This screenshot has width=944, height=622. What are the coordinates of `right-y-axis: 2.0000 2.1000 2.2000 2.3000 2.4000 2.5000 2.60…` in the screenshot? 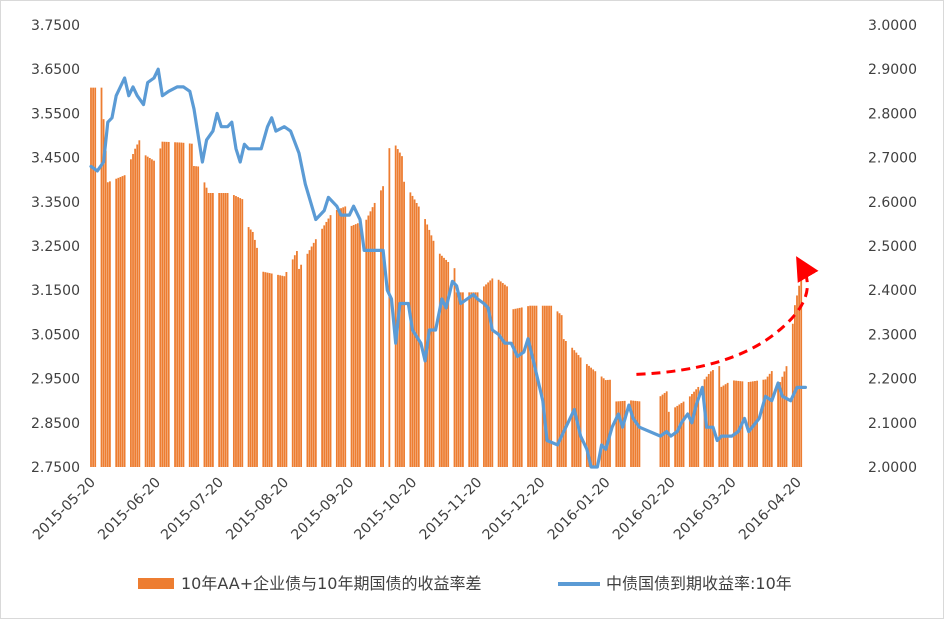 It's located at (892, 247).